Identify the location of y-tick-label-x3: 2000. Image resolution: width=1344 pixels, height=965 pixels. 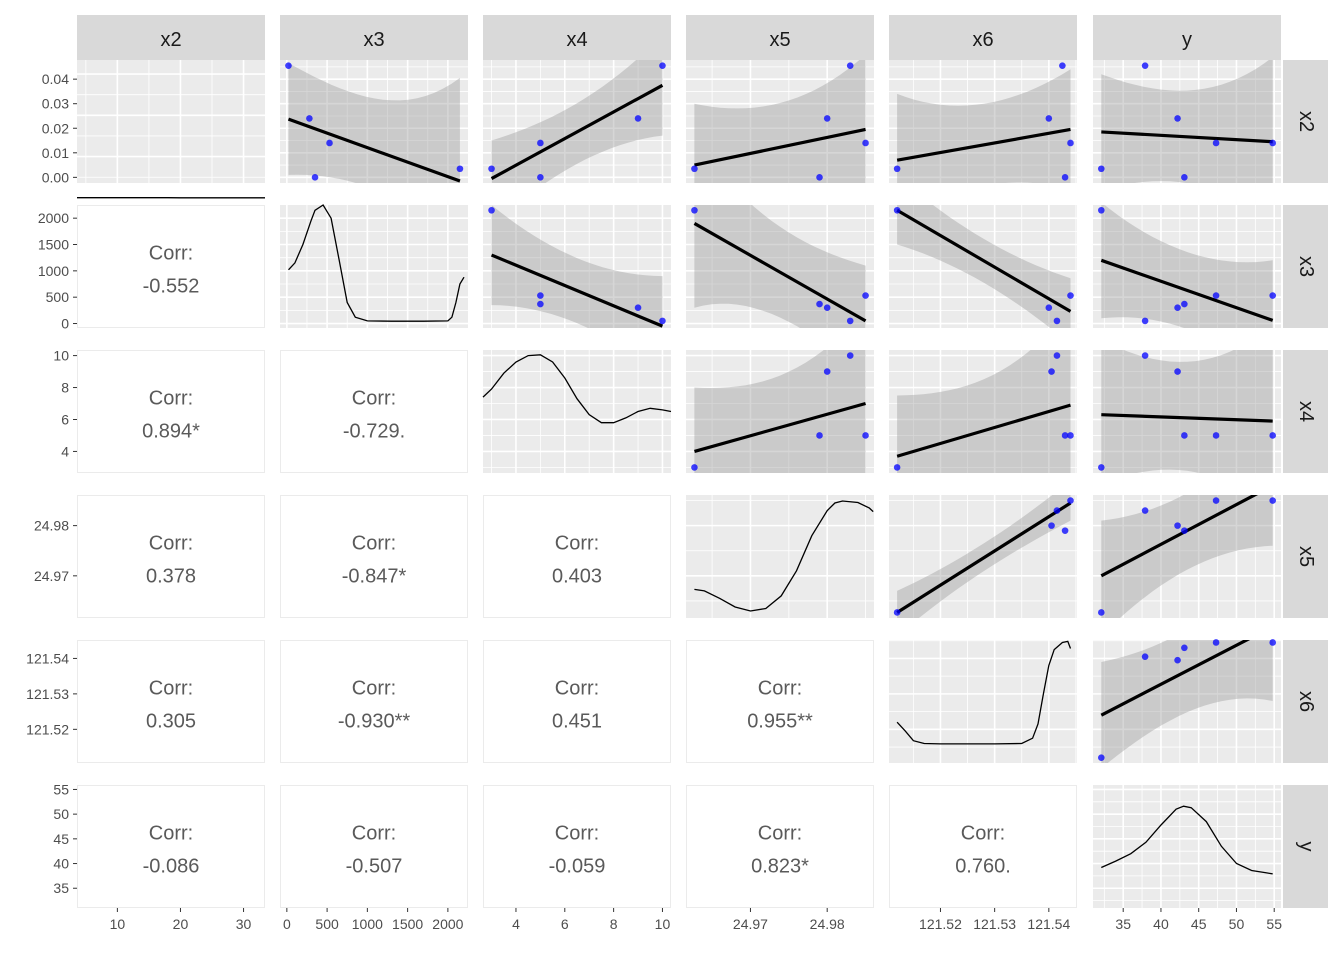
(53, 218).